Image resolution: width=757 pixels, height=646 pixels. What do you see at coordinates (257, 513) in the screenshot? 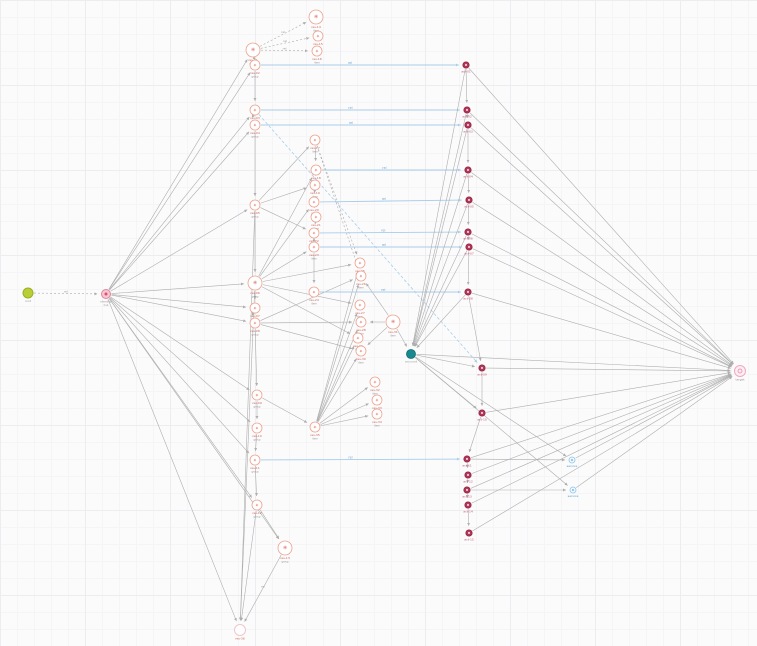
I see `node-label: res-12` at bounding box center [257, 513].